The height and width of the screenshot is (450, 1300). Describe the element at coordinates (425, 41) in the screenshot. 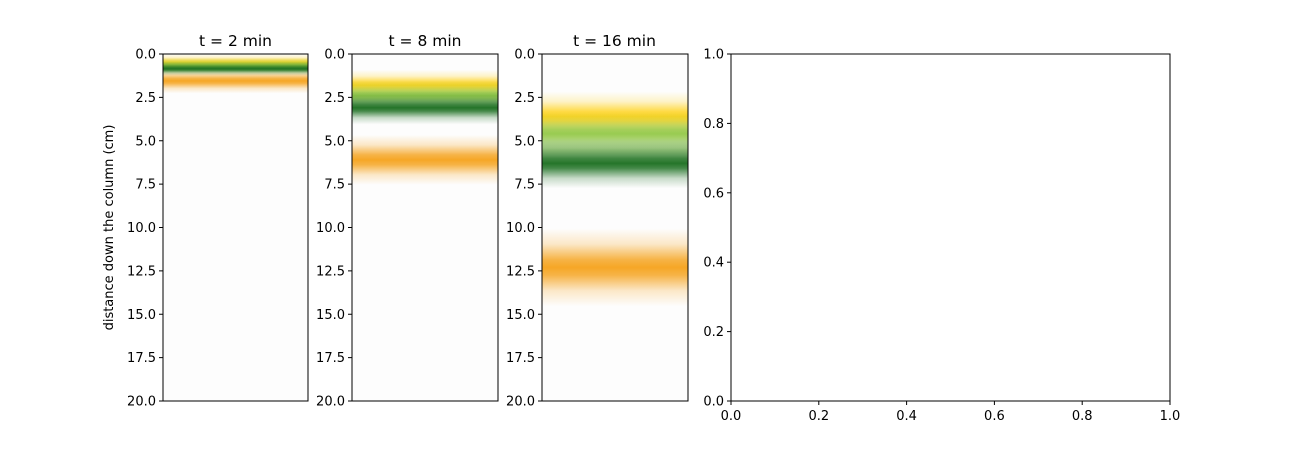

I see `panel-title: t = 8 min` at that location.